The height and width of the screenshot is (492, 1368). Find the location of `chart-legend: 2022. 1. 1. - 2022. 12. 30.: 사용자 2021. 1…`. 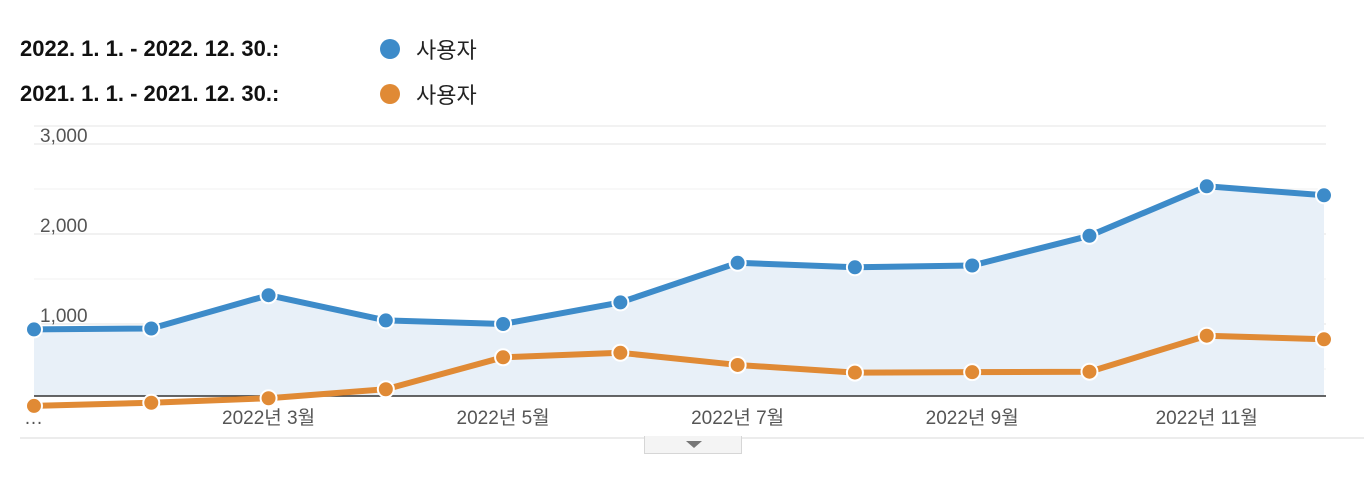

chart-legend: 2022. 1. 1. - 2022. 12. 30.: 사용자 2021. 1… is located at coordinates (248, 71).